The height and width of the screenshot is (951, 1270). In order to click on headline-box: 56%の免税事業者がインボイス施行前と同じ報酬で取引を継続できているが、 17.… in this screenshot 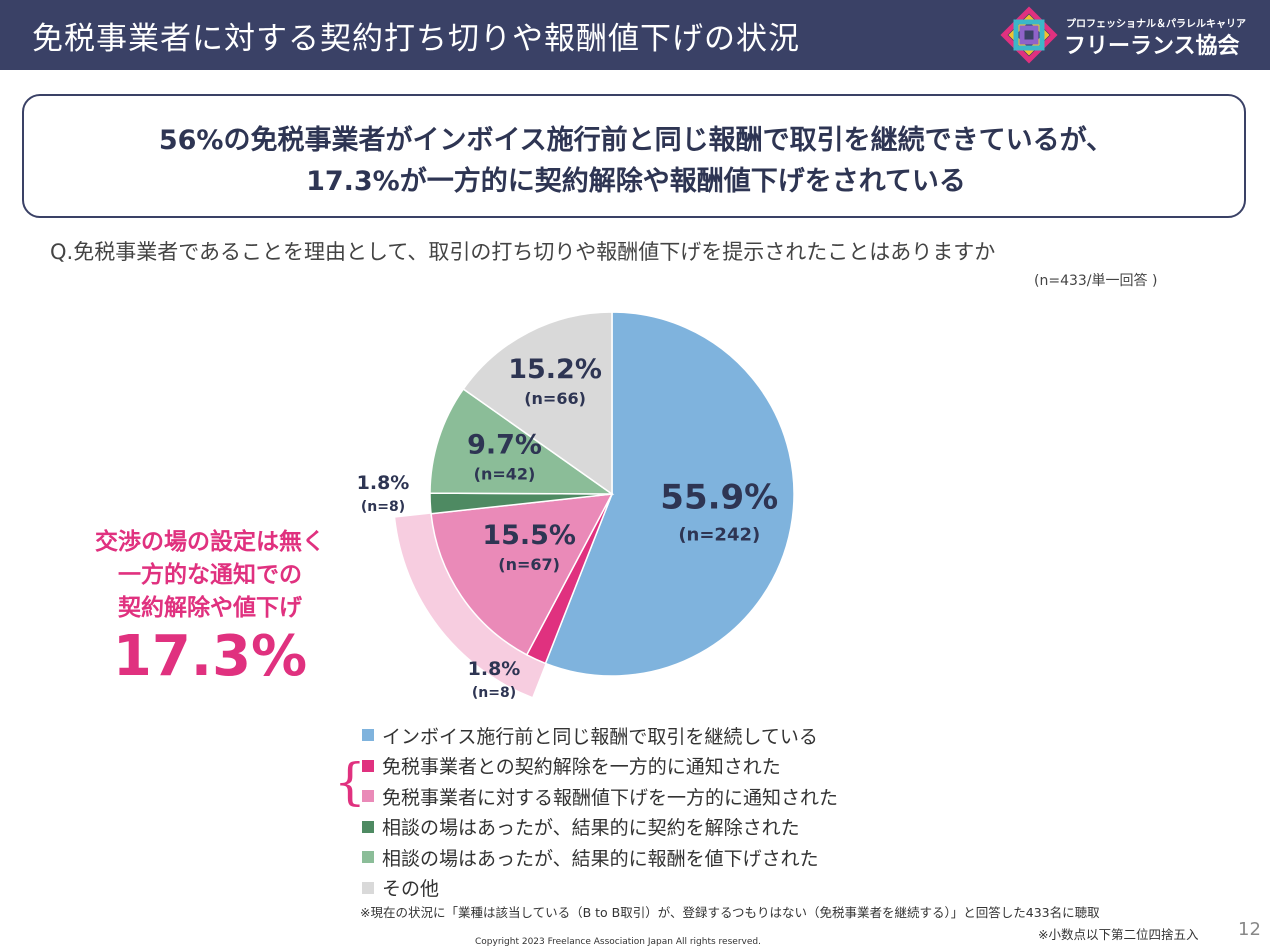, I will do `click(634, 156)`.